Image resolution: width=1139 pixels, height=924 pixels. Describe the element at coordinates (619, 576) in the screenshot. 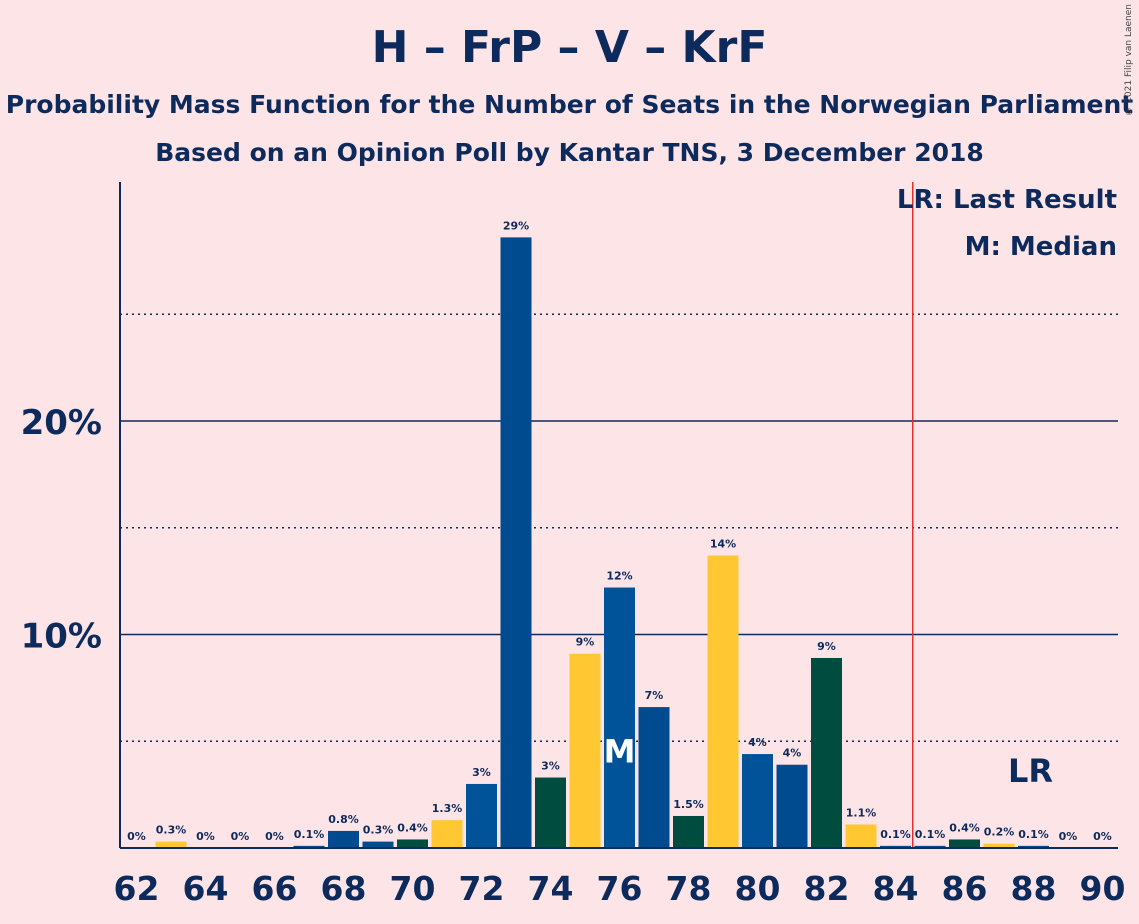

I see `bar-label-seat-76: 12%` at that location.